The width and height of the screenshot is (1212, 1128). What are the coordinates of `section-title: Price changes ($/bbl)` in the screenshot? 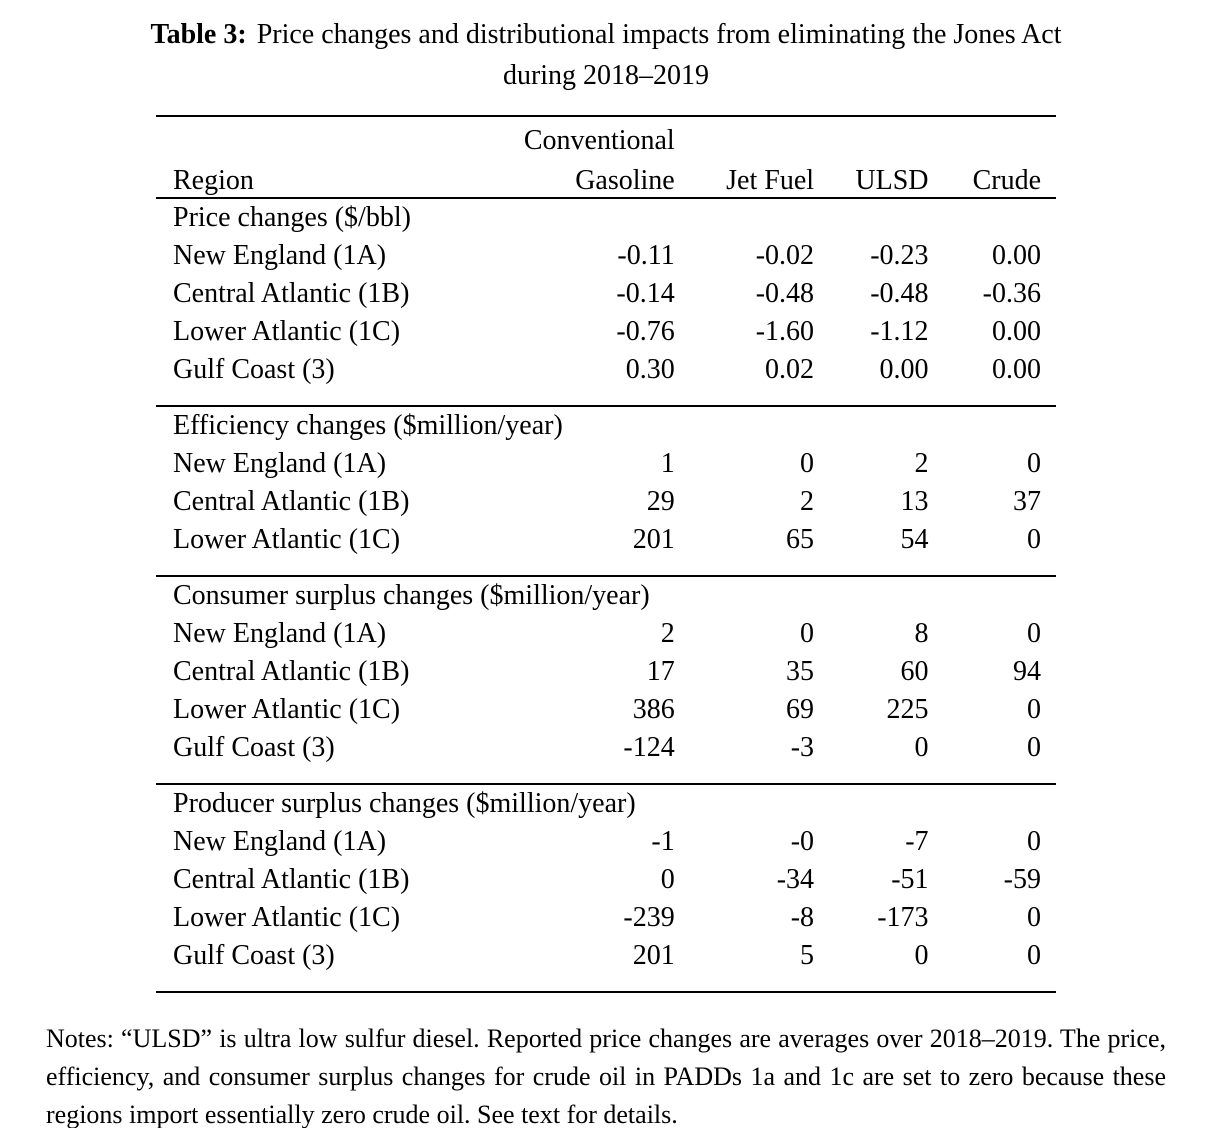 It's located at (292, 217).